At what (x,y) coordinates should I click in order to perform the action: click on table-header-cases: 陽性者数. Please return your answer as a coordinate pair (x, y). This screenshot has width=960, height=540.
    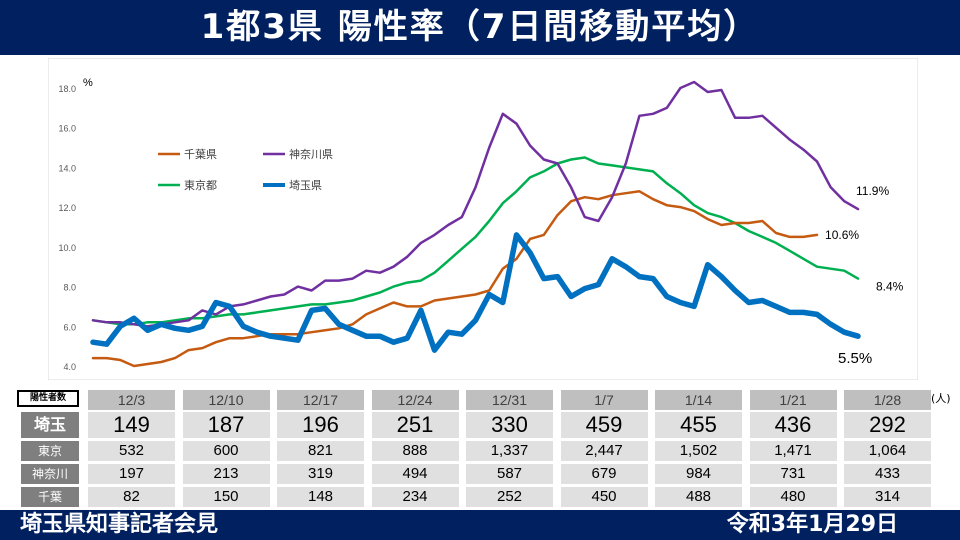
    Looking at the image, I should click on (48, 398).